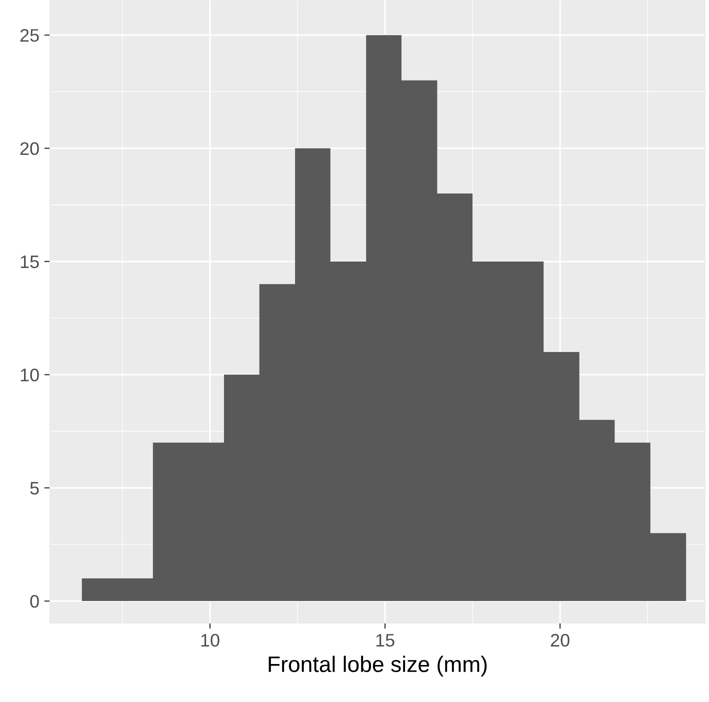 This screenshot has width=709, height=702. I want to click on y-tick-label: 0, so click(34, 601).